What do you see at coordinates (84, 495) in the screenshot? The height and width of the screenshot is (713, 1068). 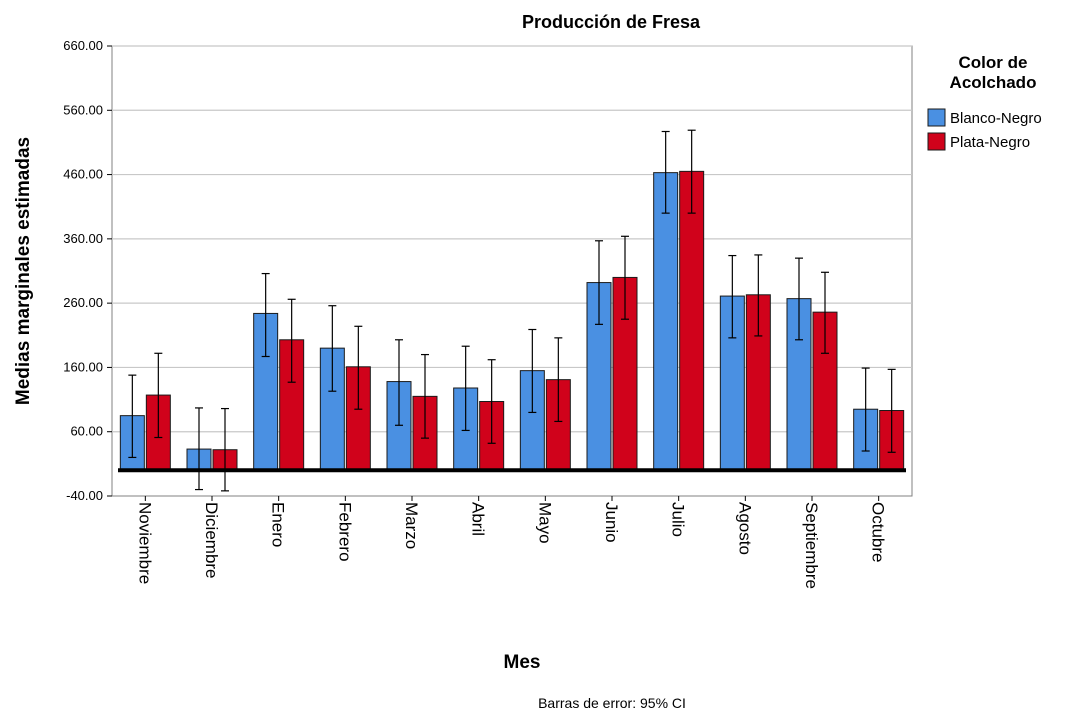 I see `y-tick-label: -40.00` at bounding box center [84, 495].